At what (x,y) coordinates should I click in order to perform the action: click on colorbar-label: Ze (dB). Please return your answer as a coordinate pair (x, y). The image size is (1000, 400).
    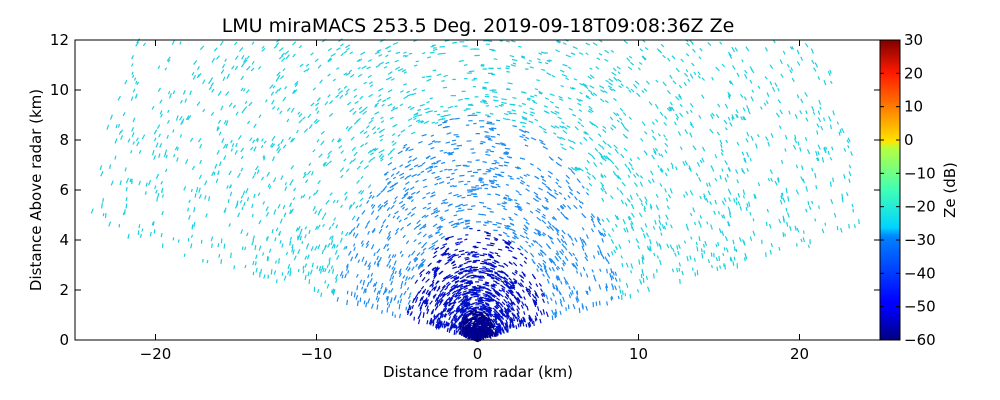
    Looking at the image, I should click on (950, 190).